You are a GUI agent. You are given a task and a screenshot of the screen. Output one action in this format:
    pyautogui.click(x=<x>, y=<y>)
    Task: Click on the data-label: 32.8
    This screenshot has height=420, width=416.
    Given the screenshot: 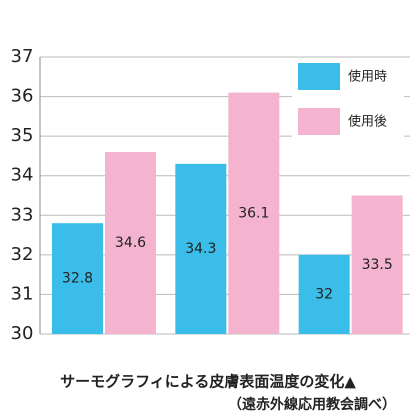 What is the action you would take?
    pyautogui.click(x=77, y=279)
    